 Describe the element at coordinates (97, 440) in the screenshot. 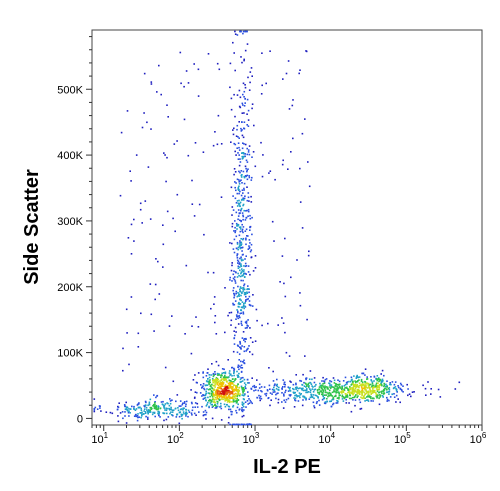

I see `x-tick-base: 10` at that location.